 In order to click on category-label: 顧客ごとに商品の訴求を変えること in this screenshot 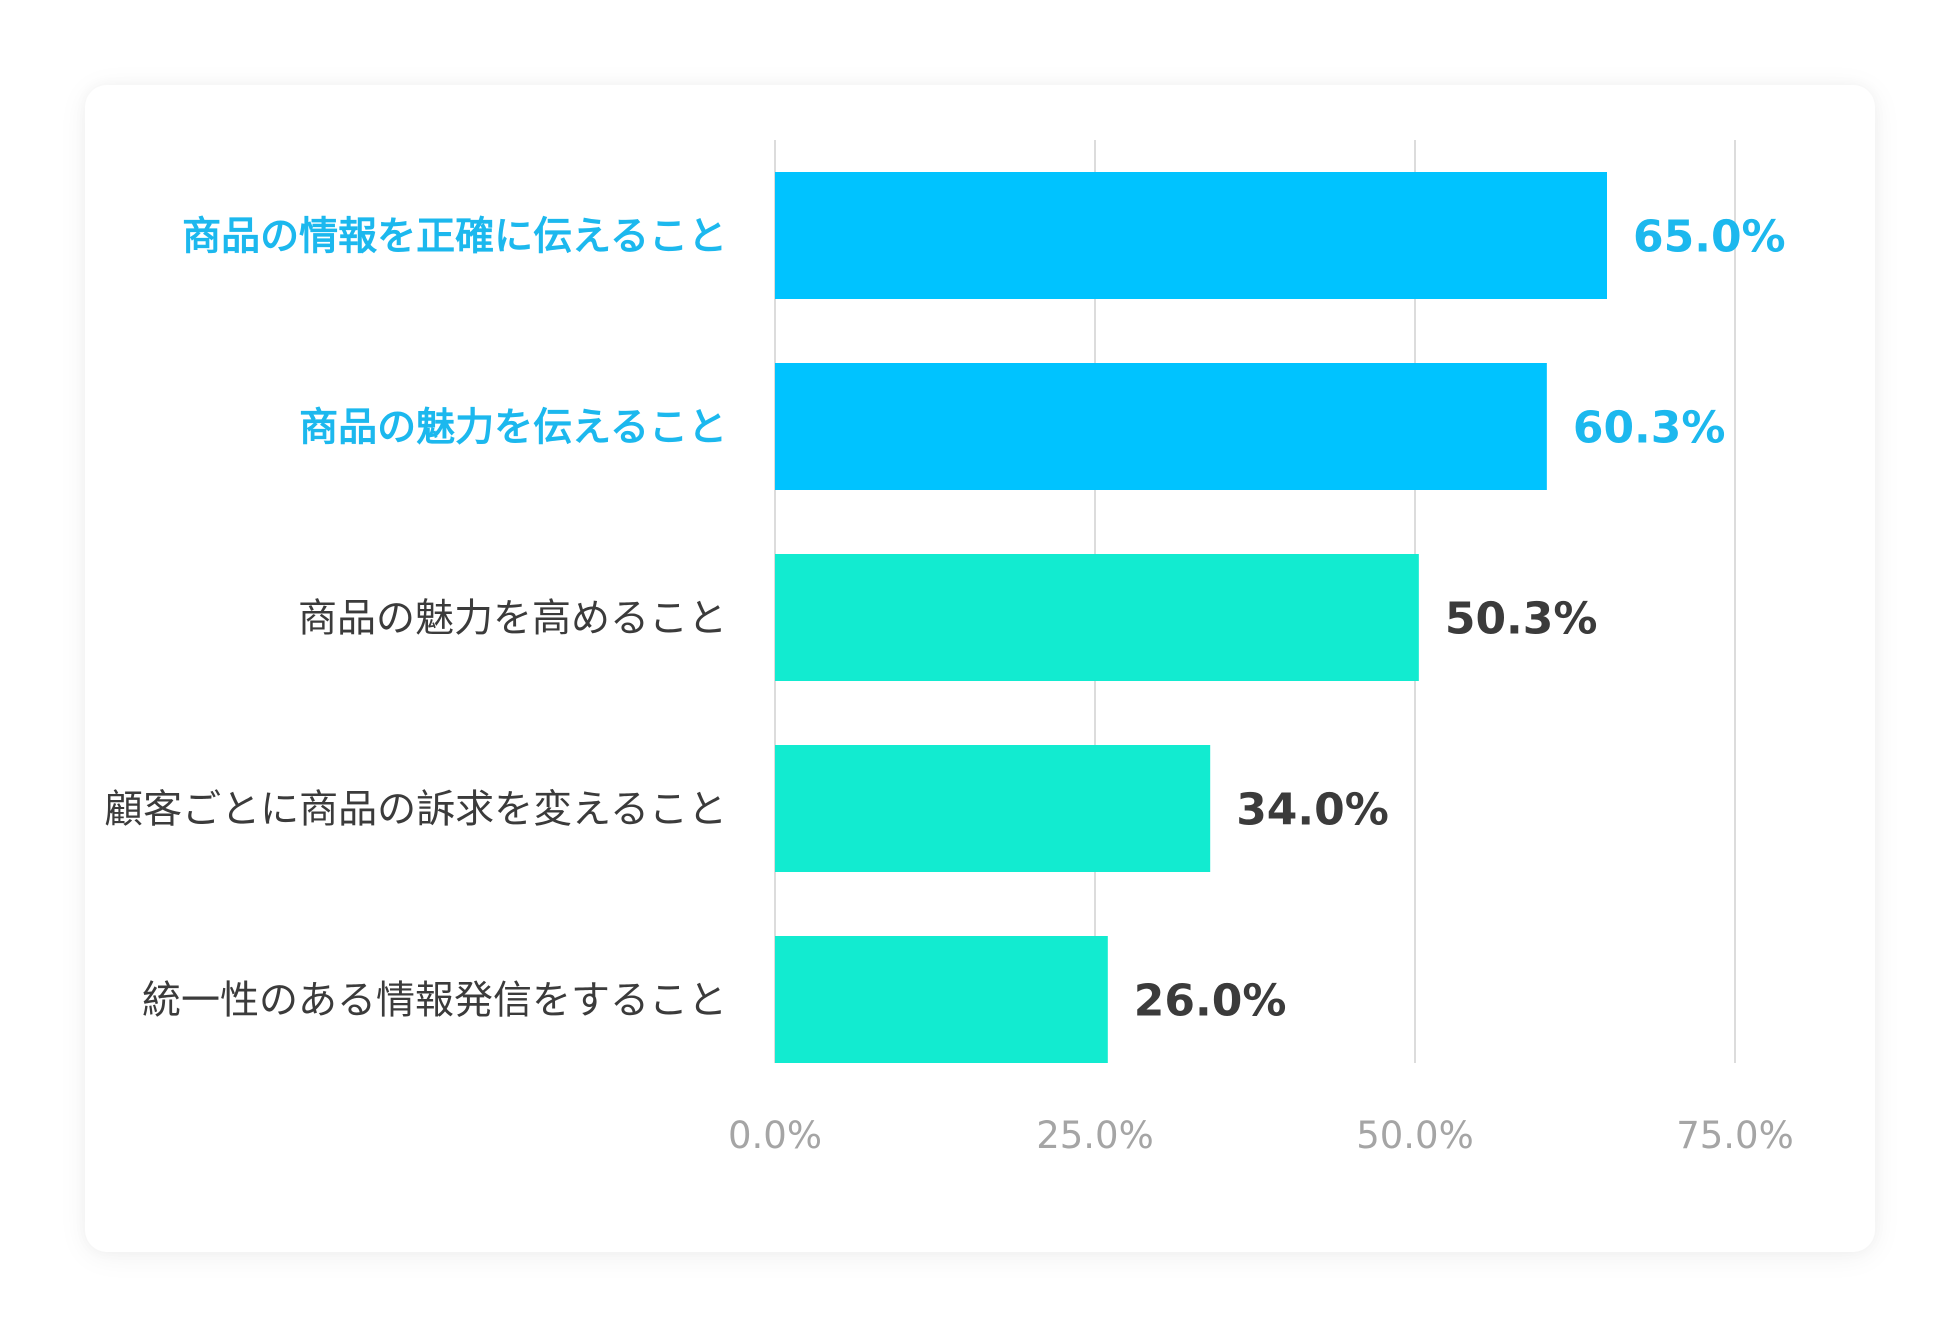, I will do `click(415, 810)`.